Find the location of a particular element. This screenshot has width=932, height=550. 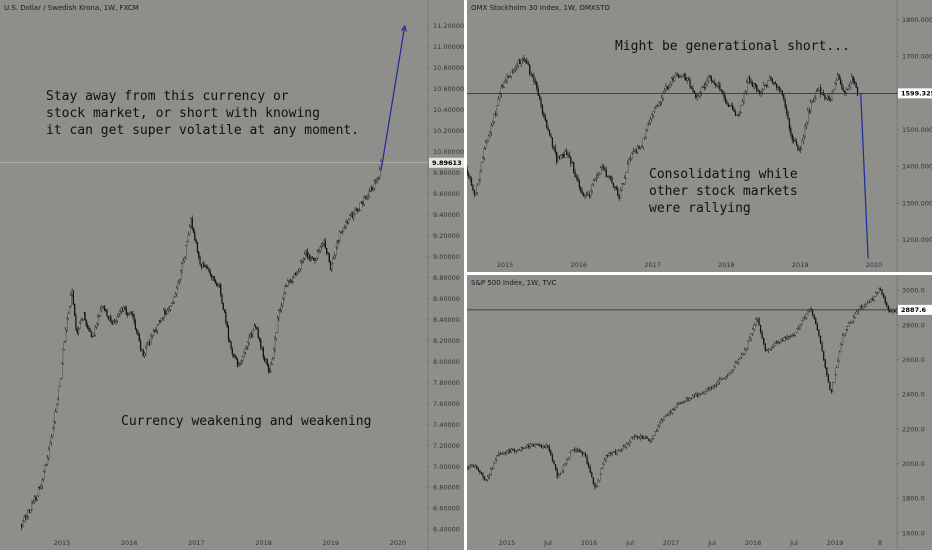

y-tick-label: 10.80000 is located at coordinates (448, 68).